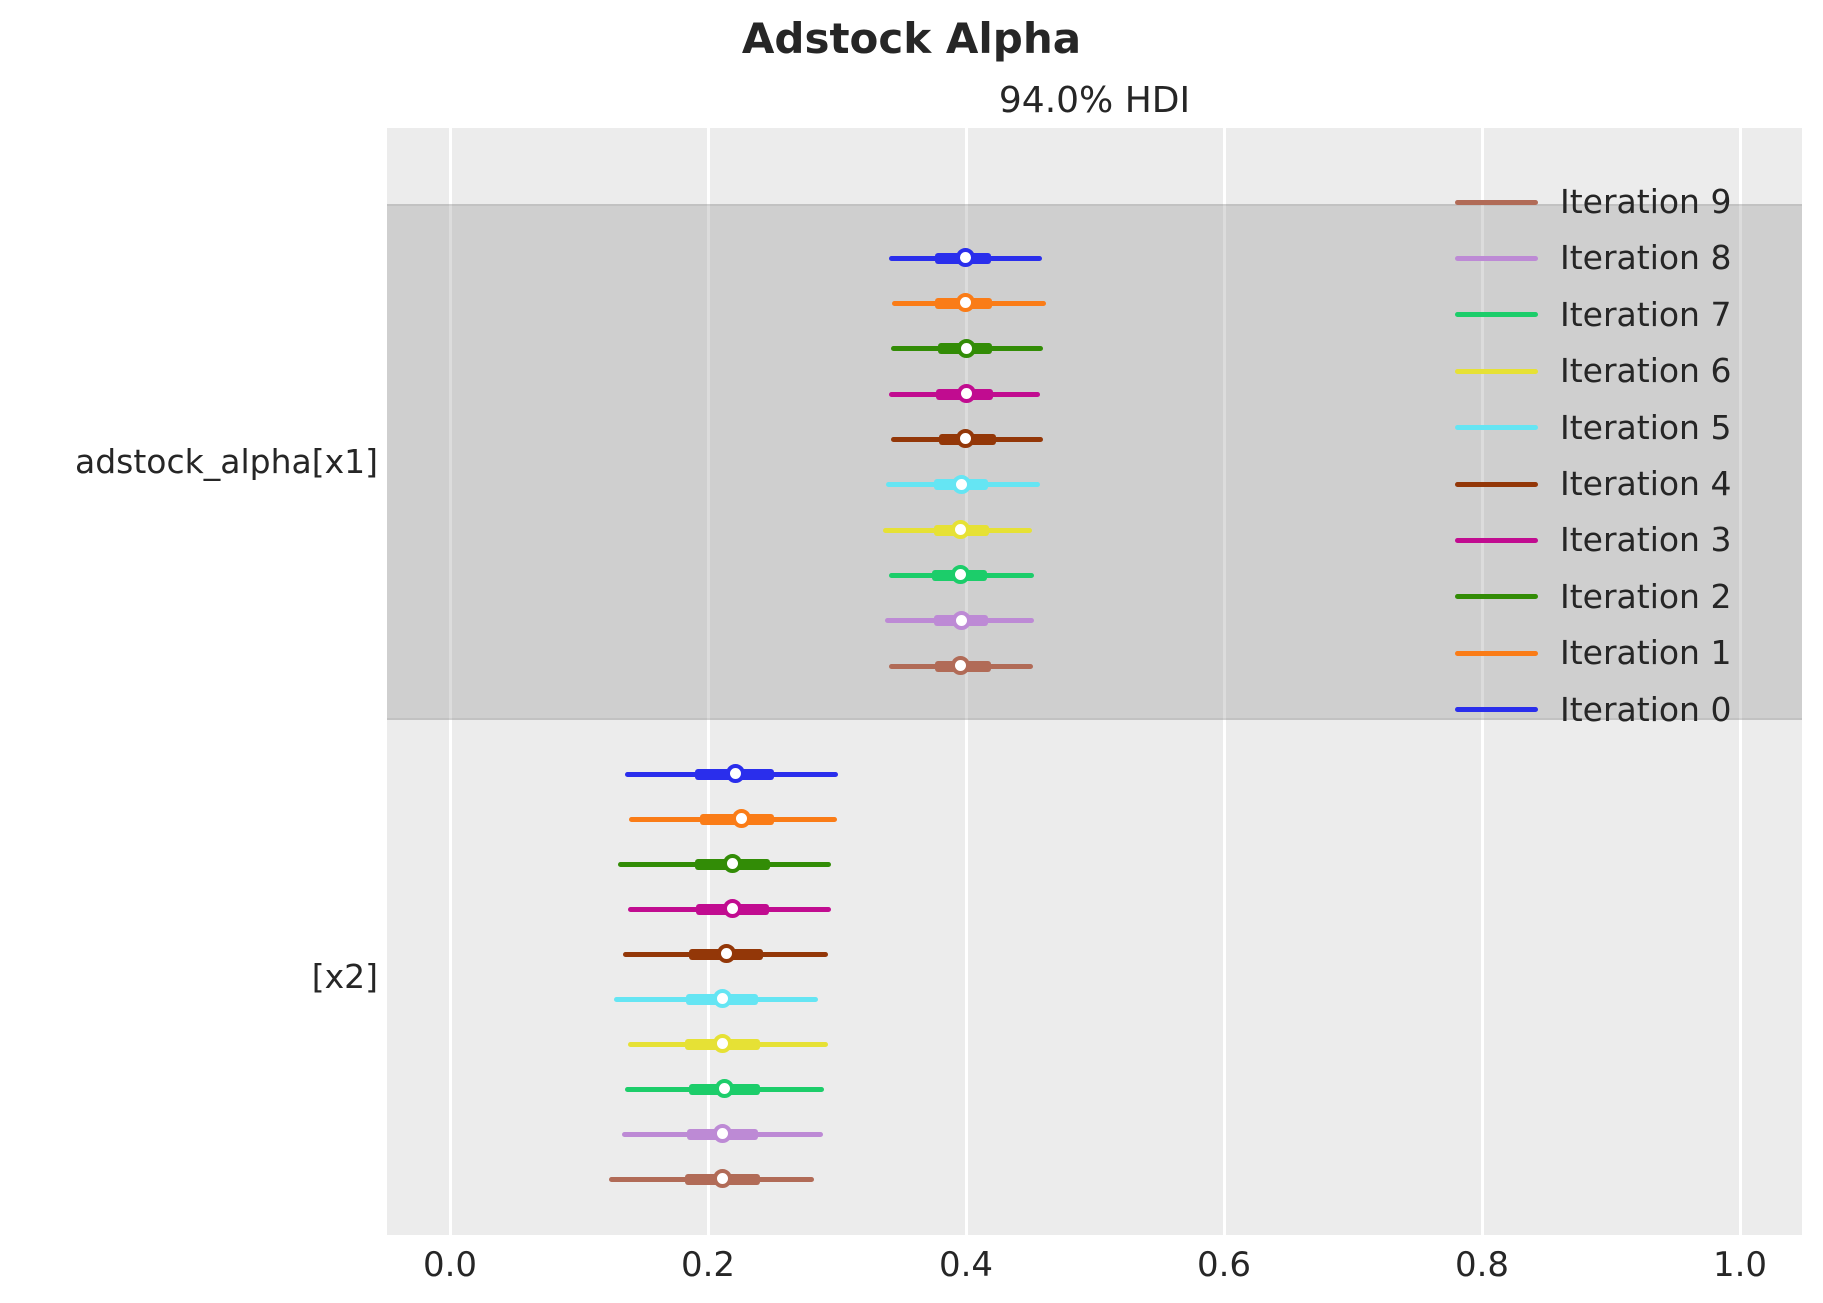  I want to click on x-tick-label: 1.0, so click(1740, 1265).